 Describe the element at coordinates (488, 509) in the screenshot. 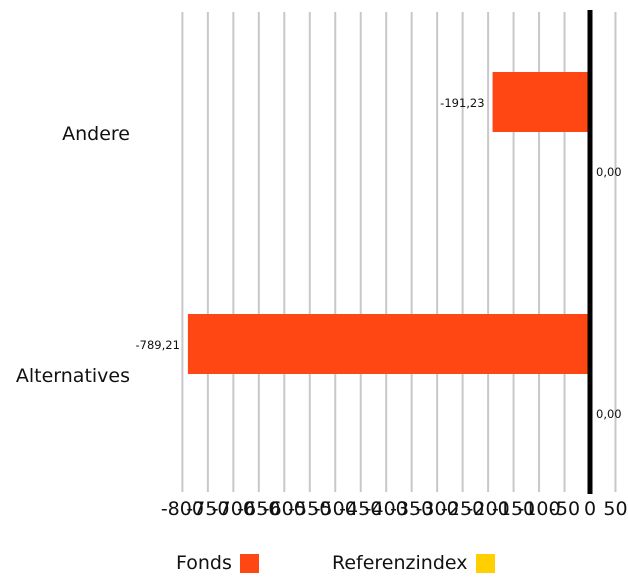

I see `x-tick-label: -200` at that location.